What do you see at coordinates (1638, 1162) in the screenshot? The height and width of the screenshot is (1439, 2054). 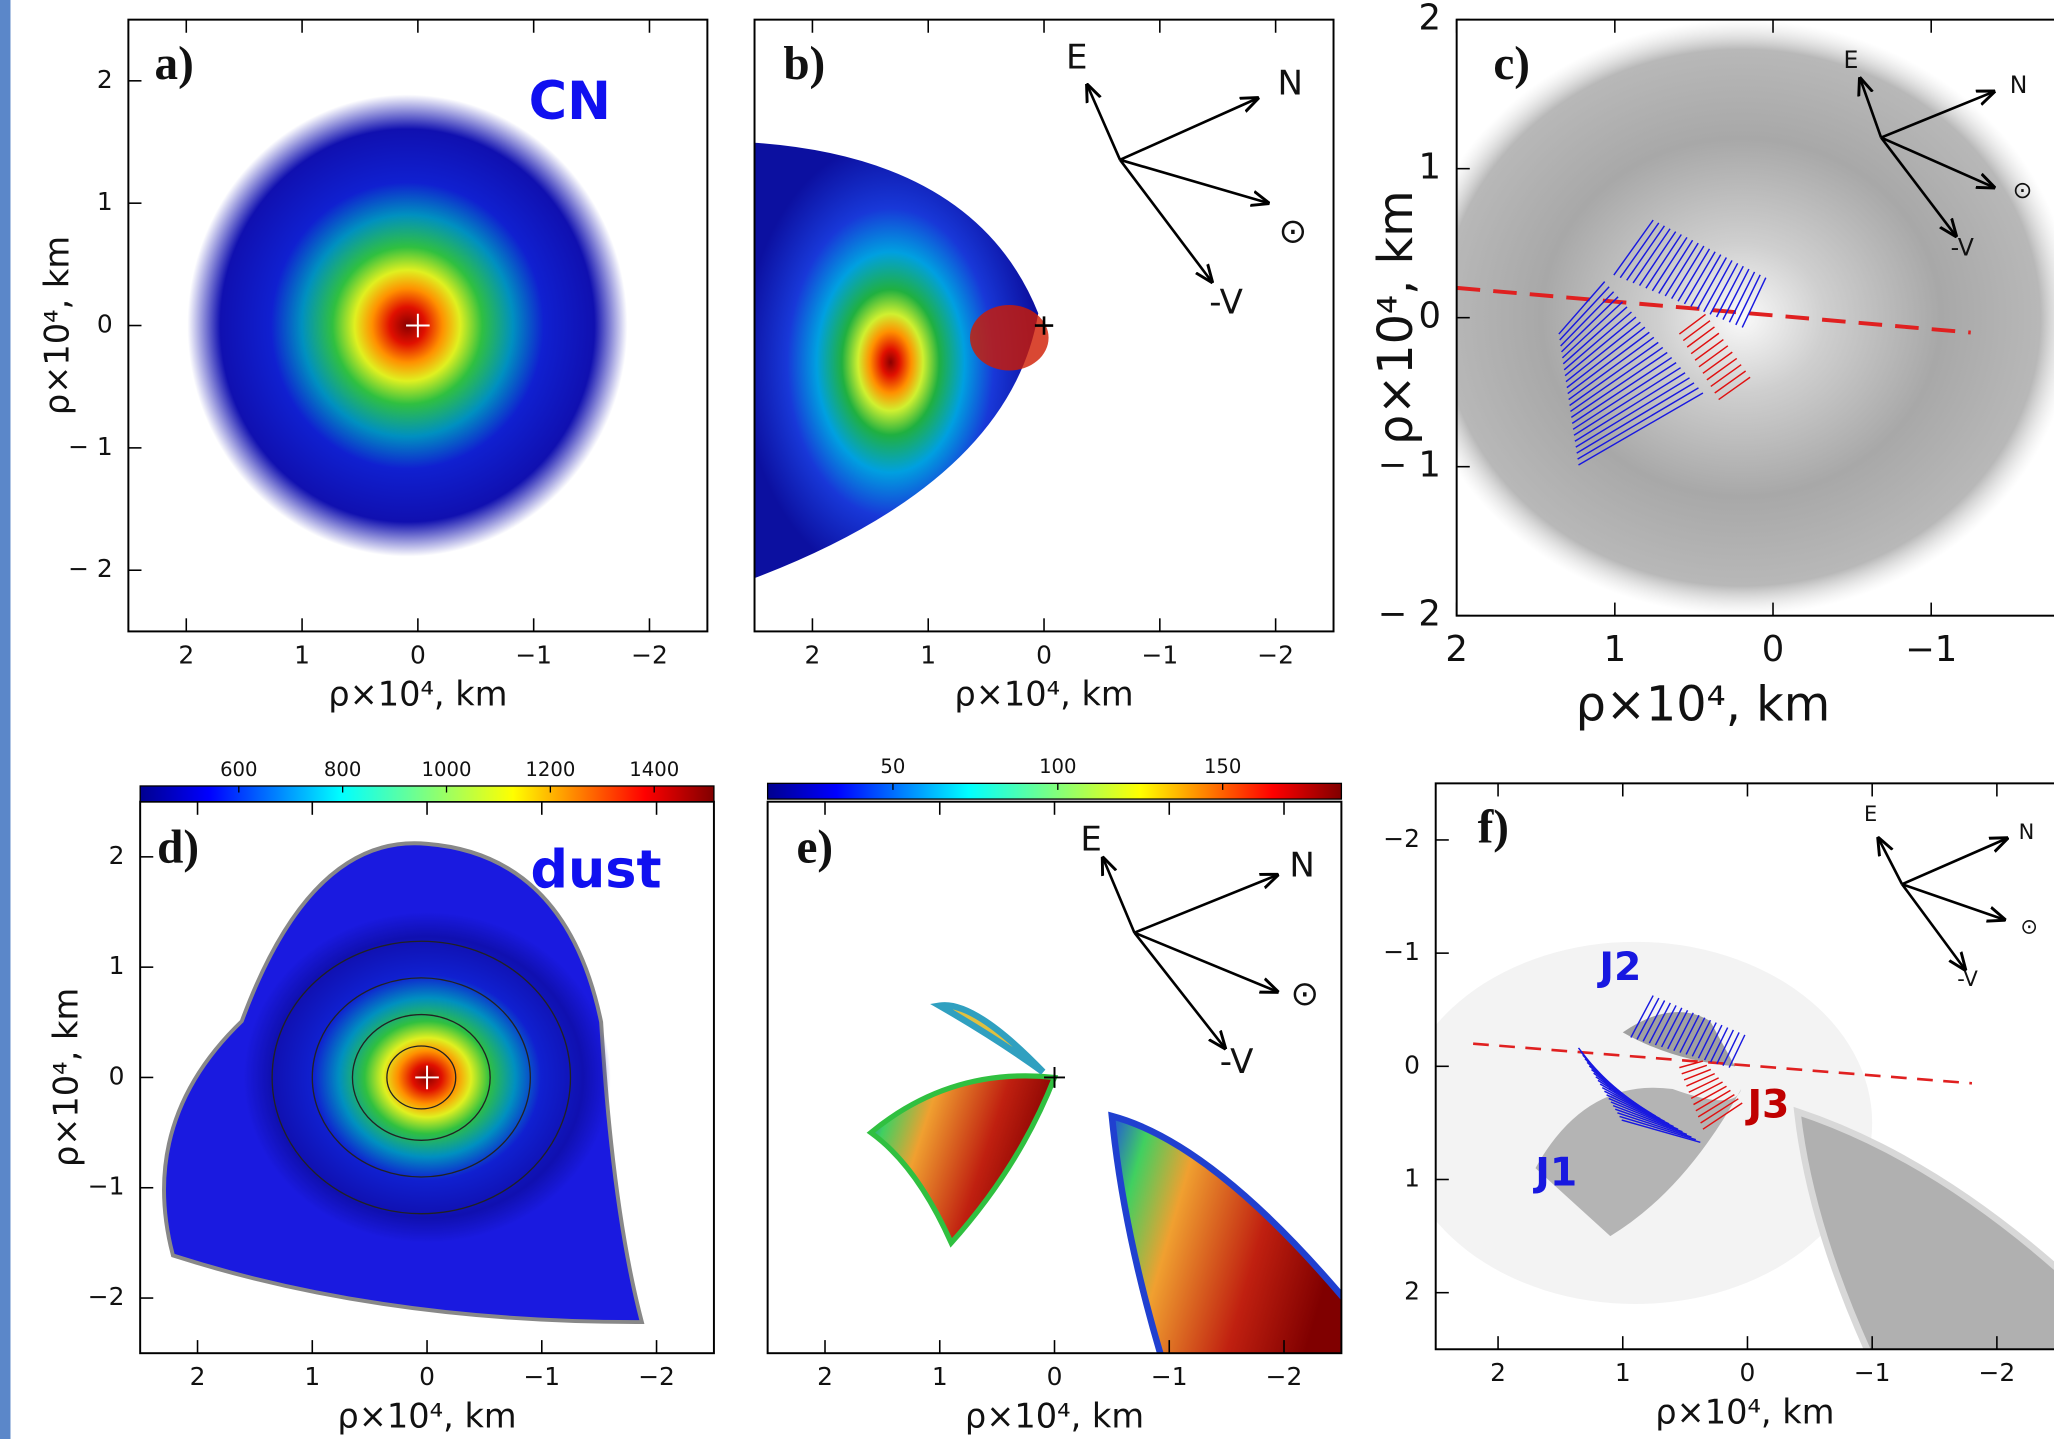 I see `gray-blob` at bounding box center [1638, 1162].